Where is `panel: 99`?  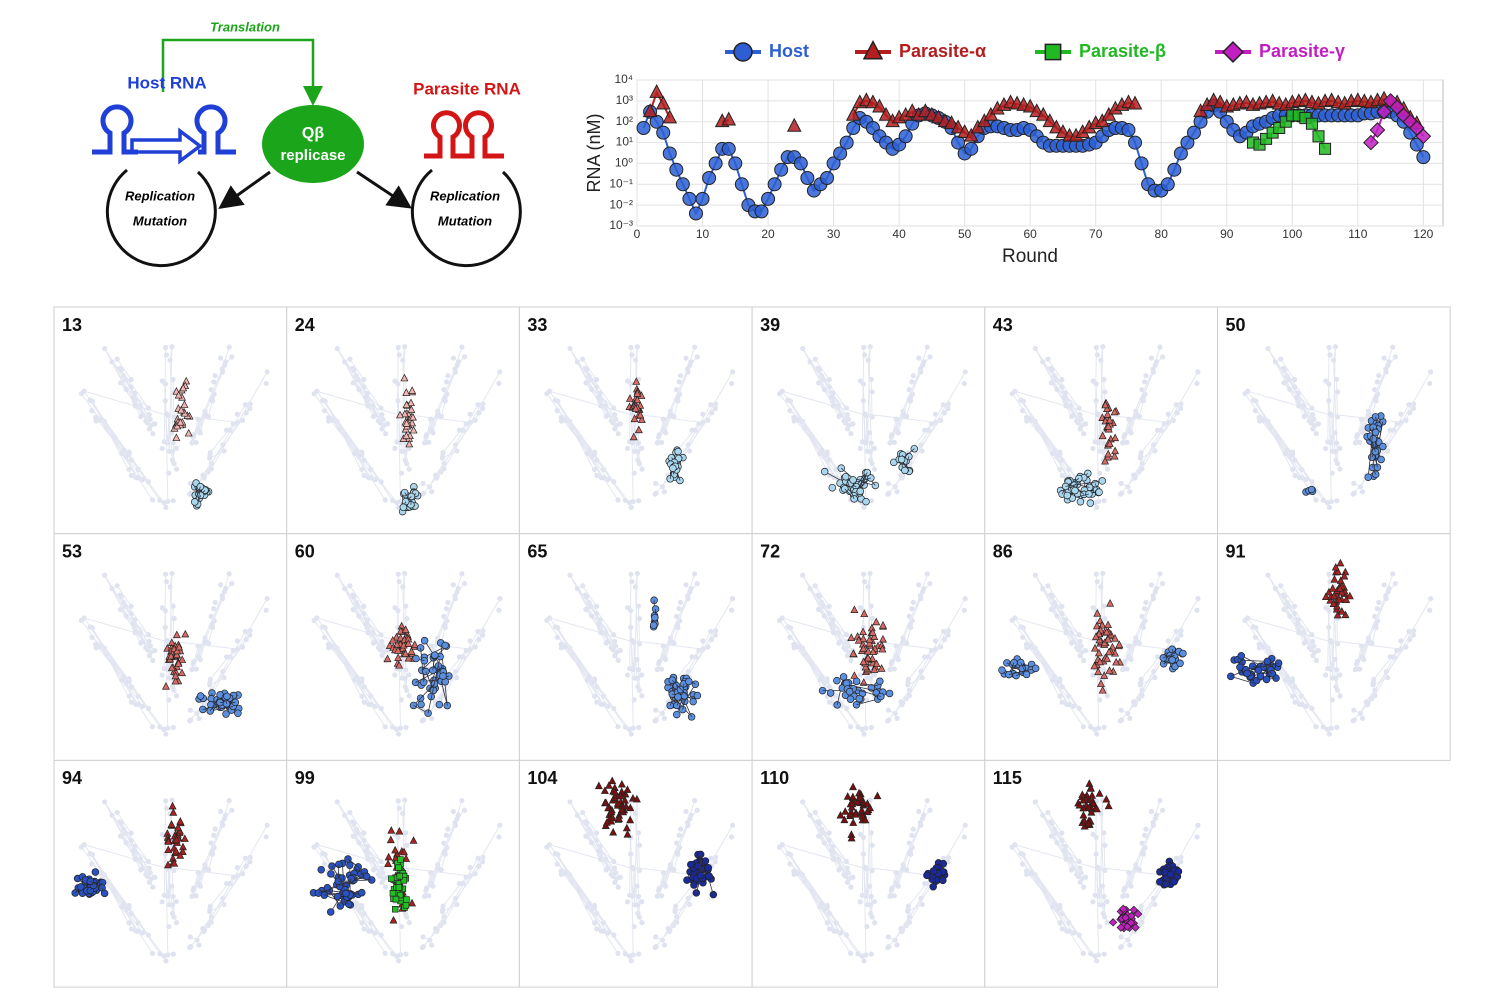 panel: 99 is located at coordinates (403, 873).